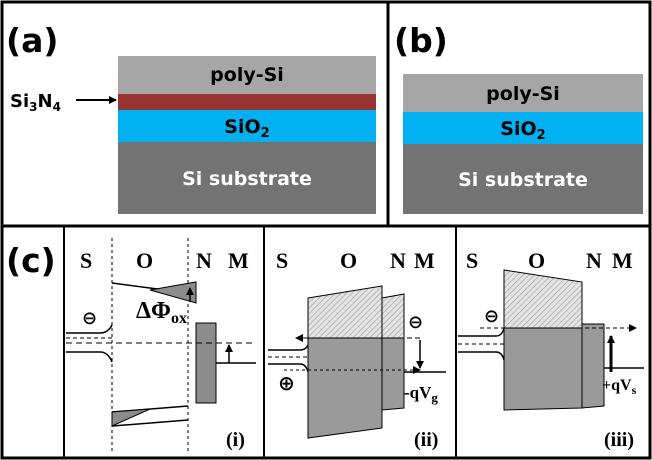 The image size is (652, 460). I want to click on sio2-label: SiO2, so click(246, 128).